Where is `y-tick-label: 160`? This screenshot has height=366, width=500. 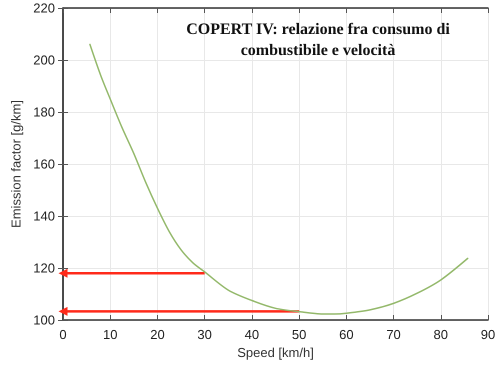
y-tick-label: 160 is located at coordinates (44, 164).